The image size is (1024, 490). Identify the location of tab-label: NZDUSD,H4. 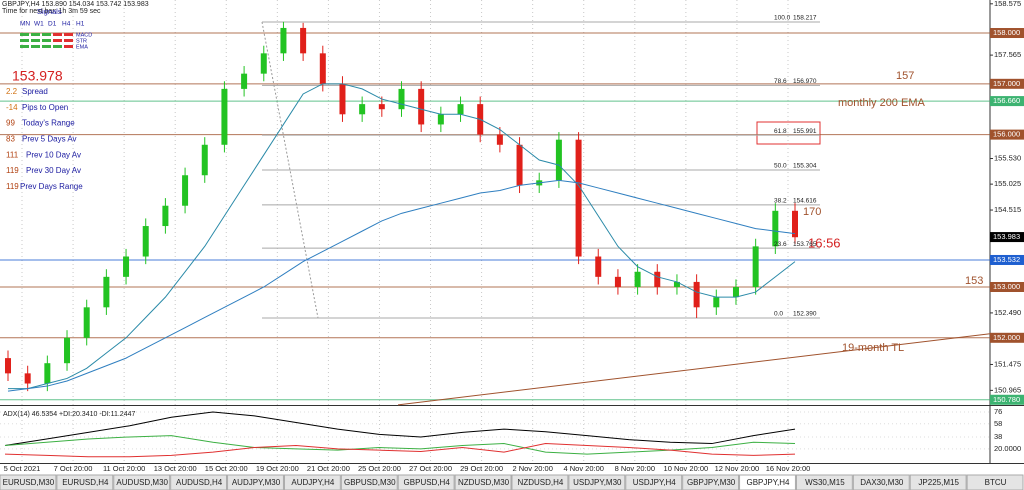
(541, 482).